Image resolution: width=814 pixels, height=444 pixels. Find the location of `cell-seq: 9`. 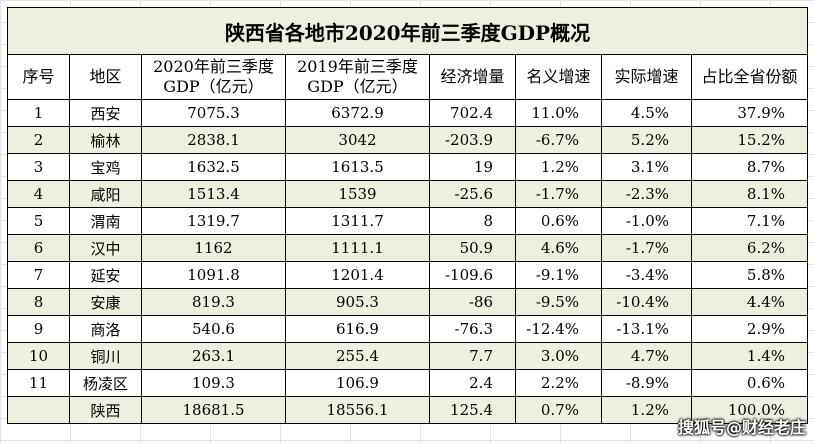

cell-seq: 9 is located at coordinates (38, 329).